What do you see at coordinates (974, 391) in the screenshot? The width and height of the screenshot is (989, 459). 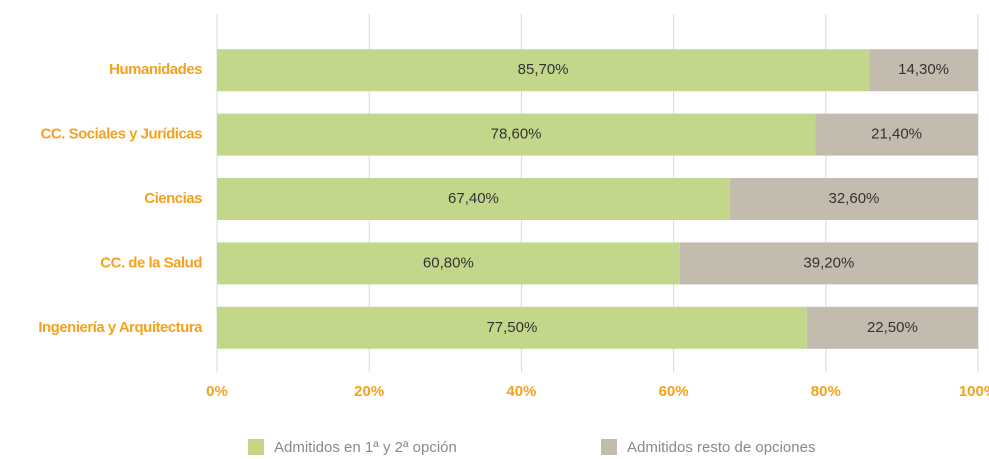 I see `x-tick-label: 100%` at bounding box center [974, 391].